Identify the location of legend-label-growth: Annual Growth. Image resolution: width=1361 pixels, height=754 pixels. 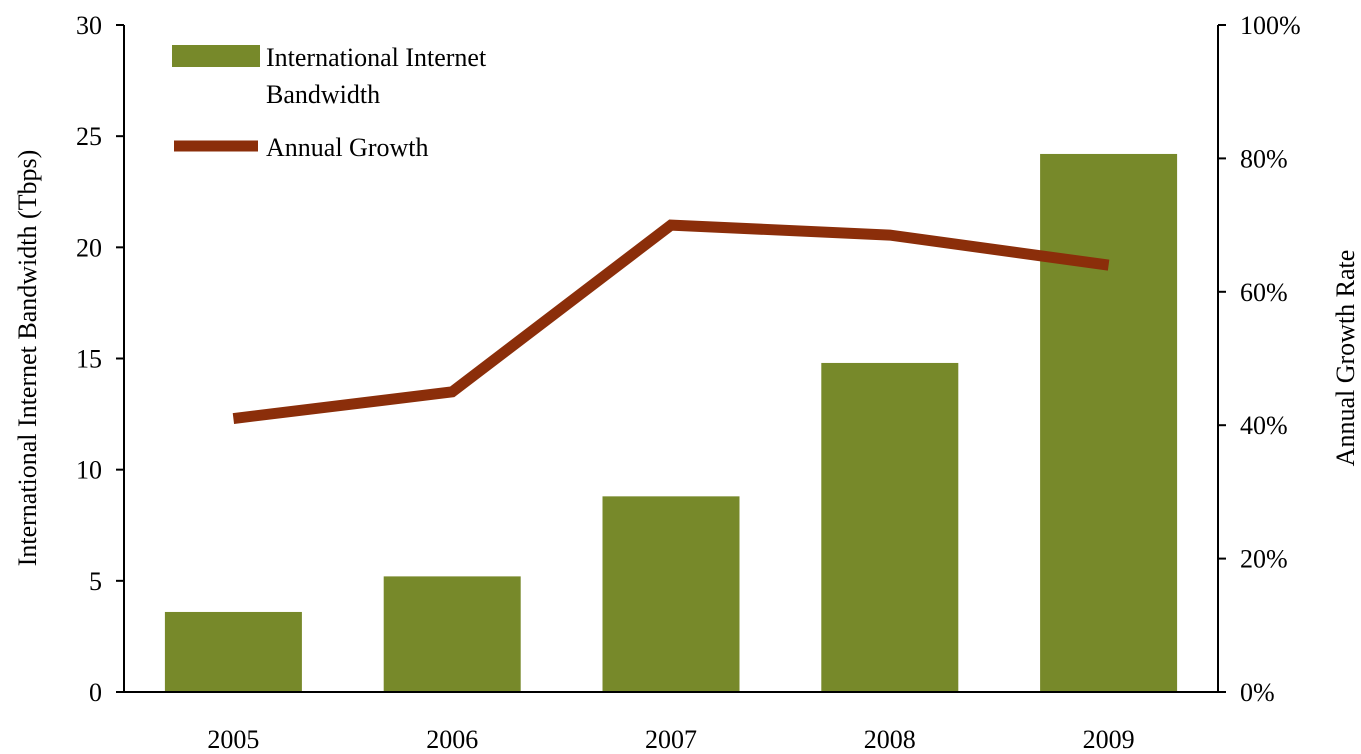
(347, 147).